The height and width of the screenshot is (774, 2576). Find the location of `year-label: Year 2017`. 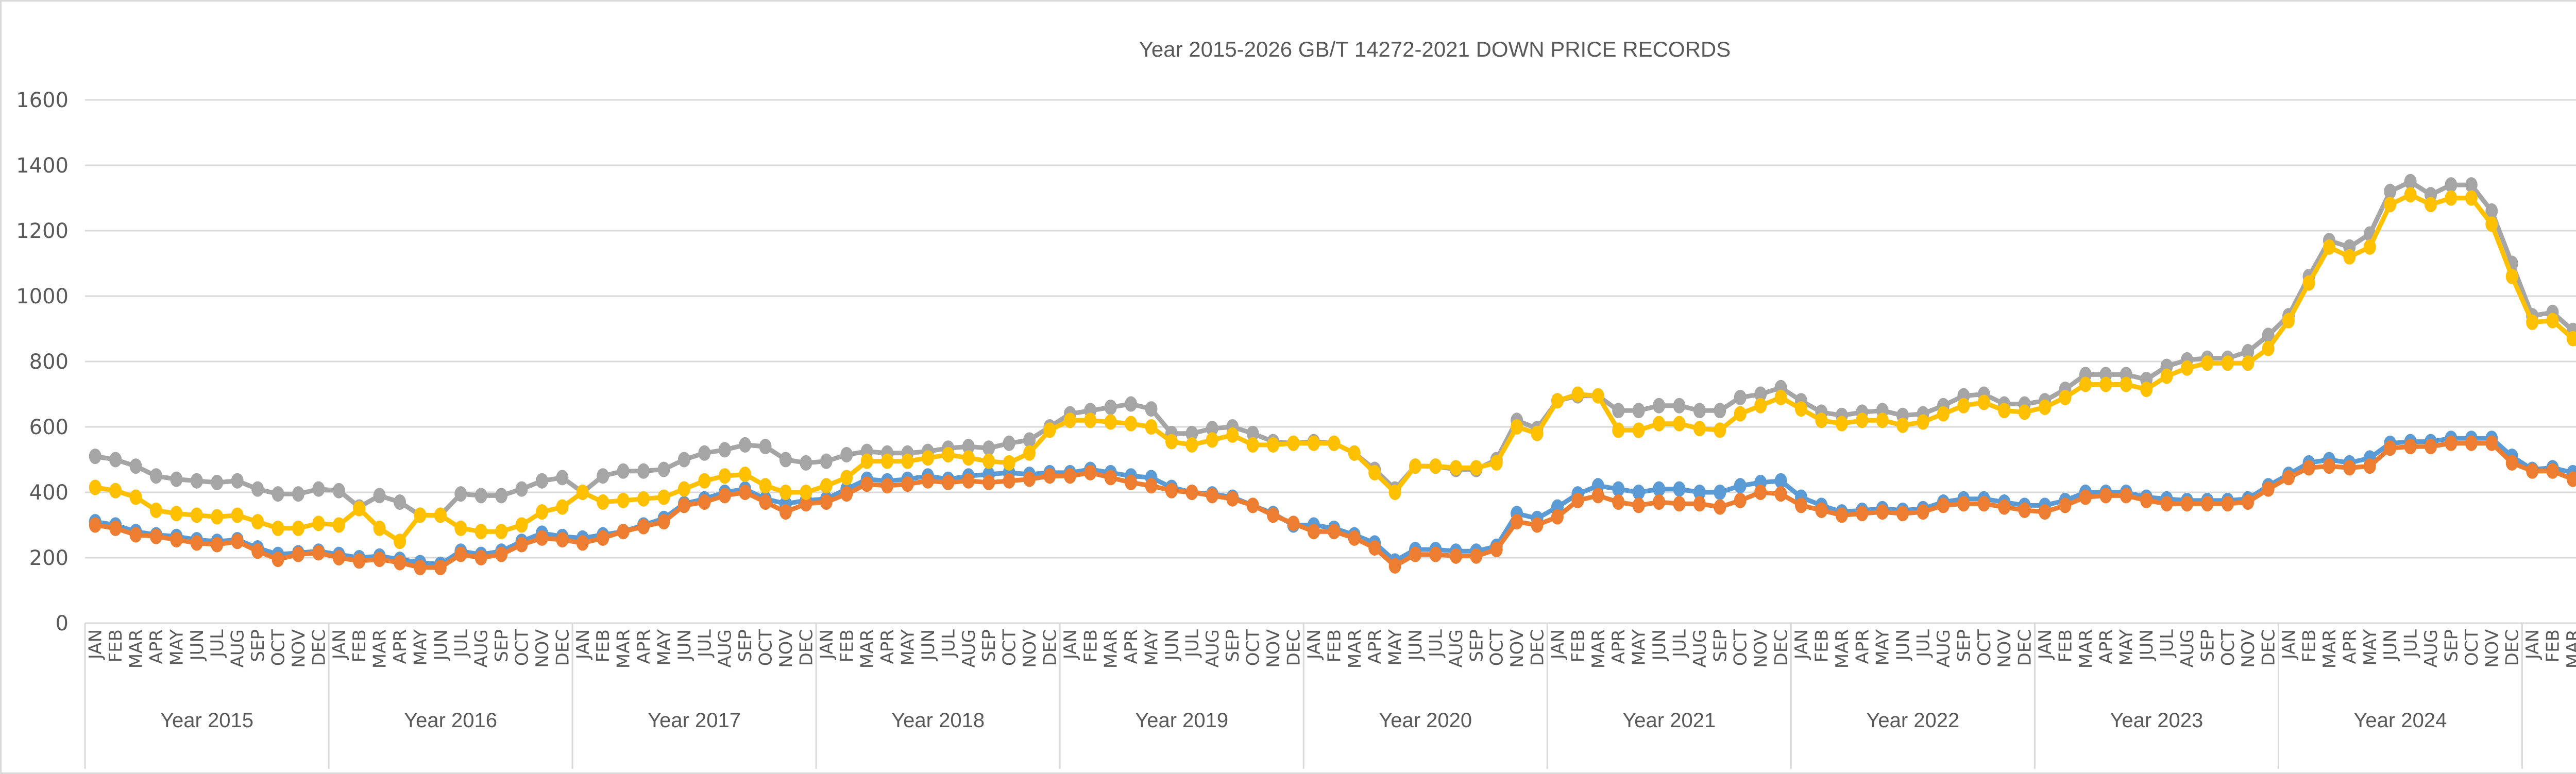

year-label: Year 2017 is located at coordinates (695, 720).